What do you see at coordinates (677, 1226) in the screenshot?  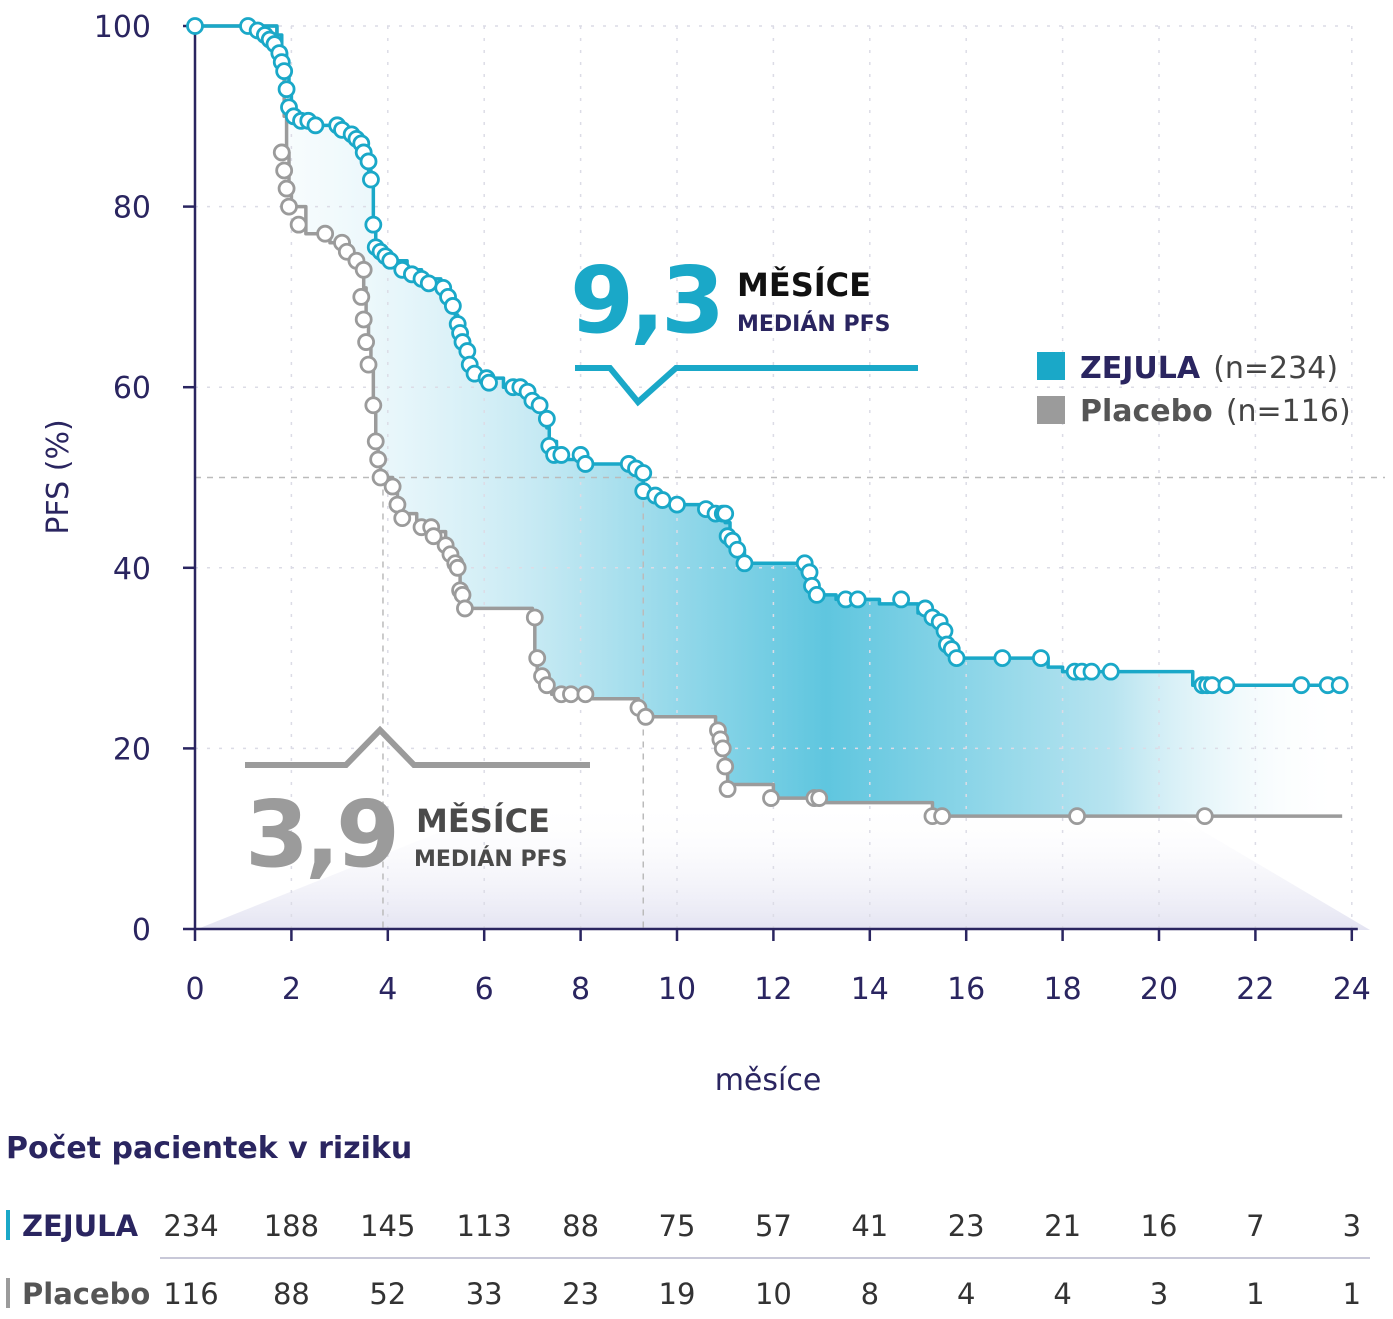 I see `risk-value-zejula: 75` at bounding box center [677, 1226].